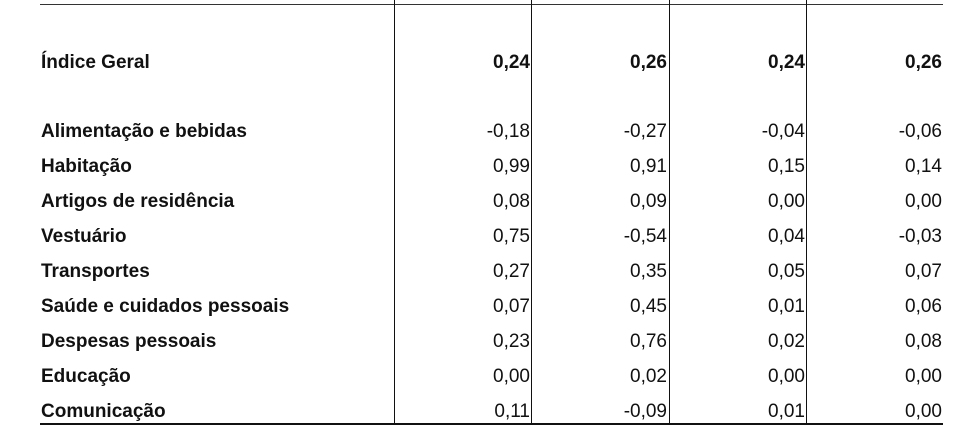 The image size is (971, 439). Describe the element at coordinates (648, 341) in the screenshot. I see `cell-value: 0,76` at that location.